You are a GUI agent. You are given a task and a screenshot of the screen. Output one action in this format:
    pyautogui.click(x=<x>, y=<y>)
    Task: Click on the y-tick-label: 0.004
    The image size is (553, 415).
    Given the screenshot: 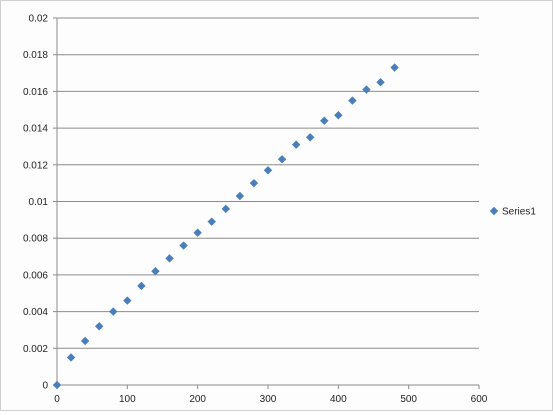 What is the action you would take?
    pyautogui.click(x=35, y=312)
    